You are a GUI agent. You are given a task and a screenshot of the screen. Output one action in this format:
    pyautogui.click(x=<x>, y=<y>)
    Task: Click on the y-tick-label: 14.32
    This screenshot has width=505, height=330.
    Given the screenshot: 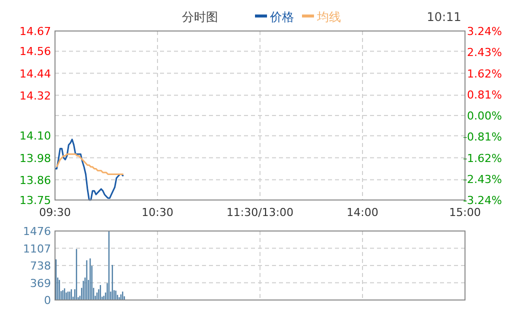 What is the action you would take?
    pyautogui.click(x=35, y=95)
    